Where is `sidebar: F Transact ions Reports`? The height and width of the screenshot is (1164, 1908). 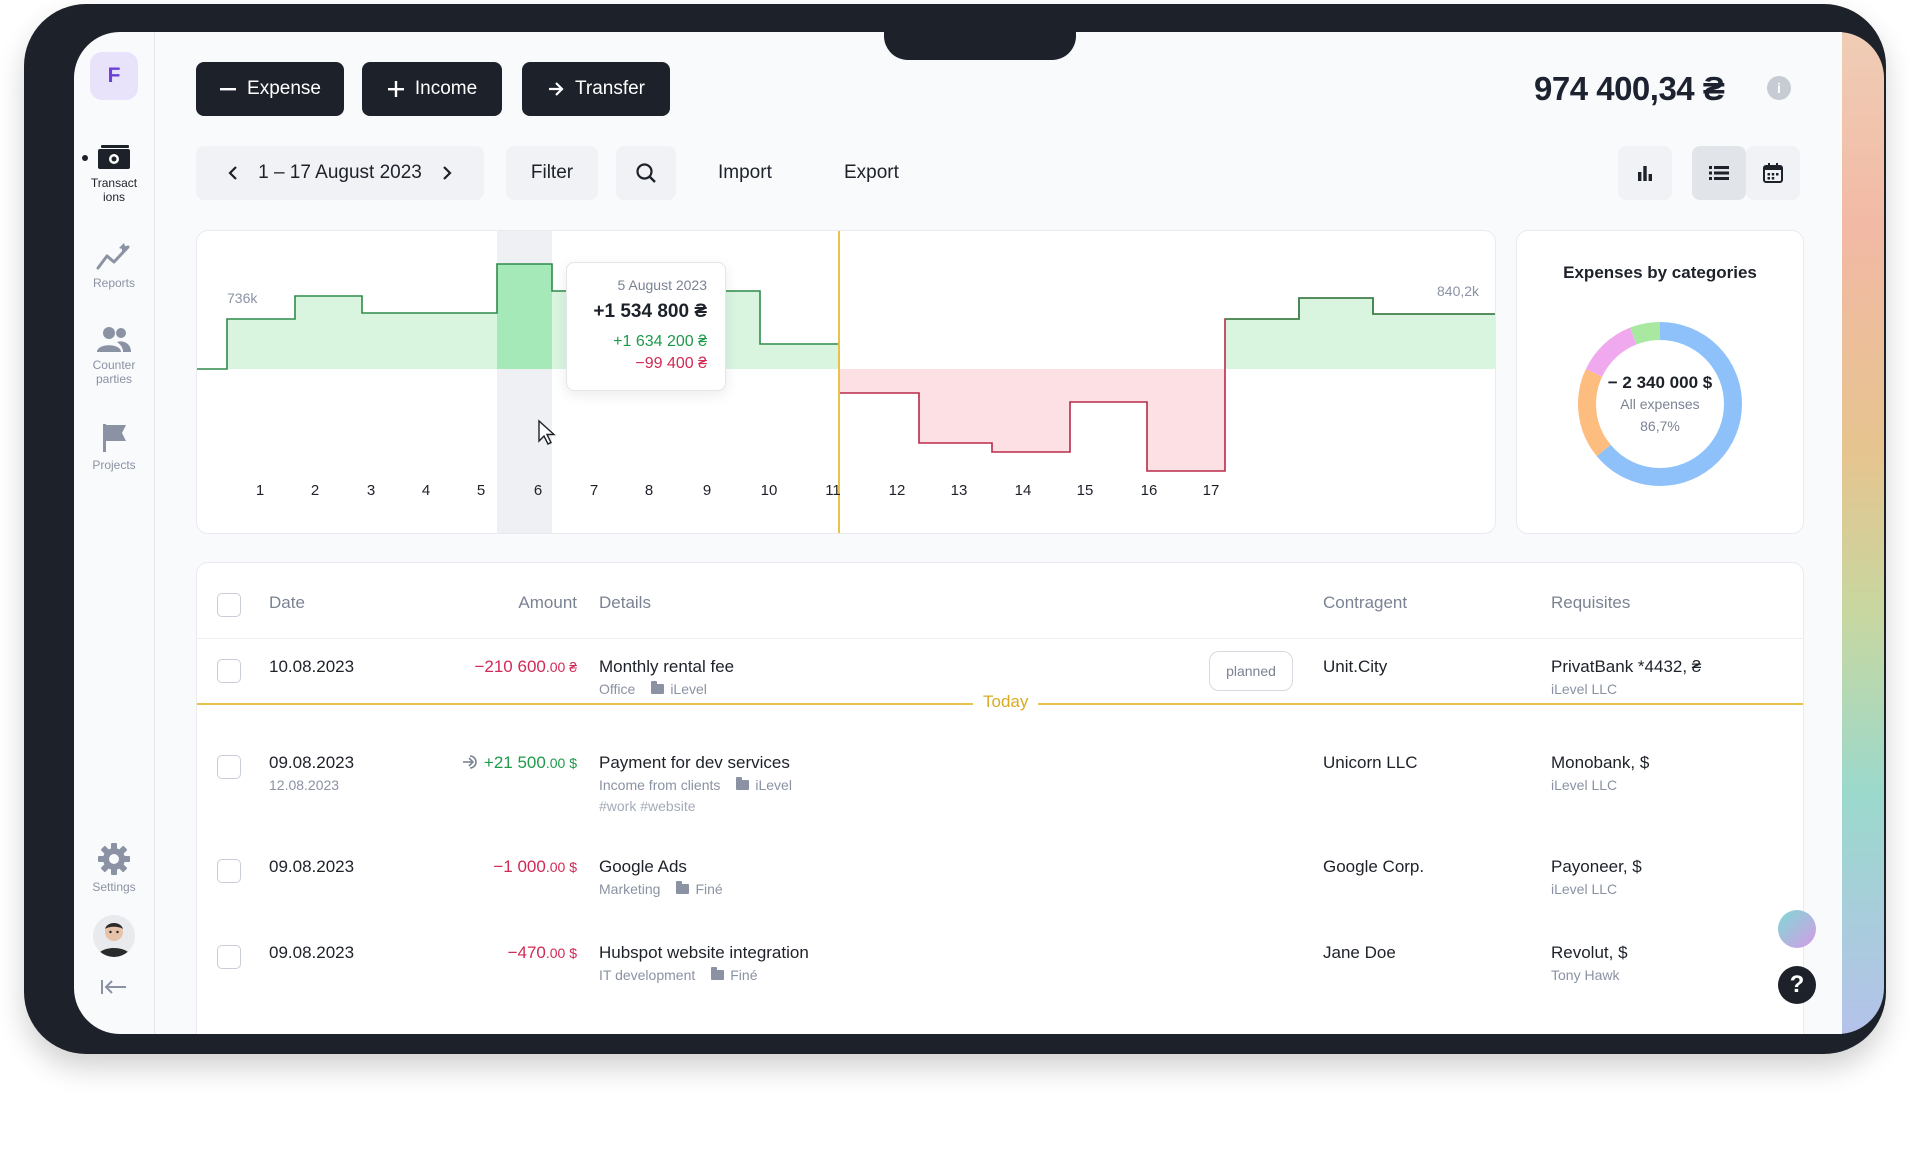
sidebar: F Transact ions Reports is located at coordinates (114, 533).